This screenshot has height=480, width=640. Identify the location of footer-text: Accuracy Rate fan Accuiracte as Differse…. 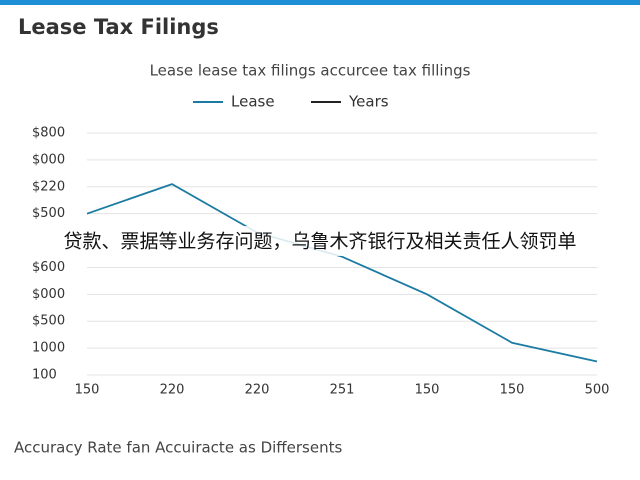
(178, 448).